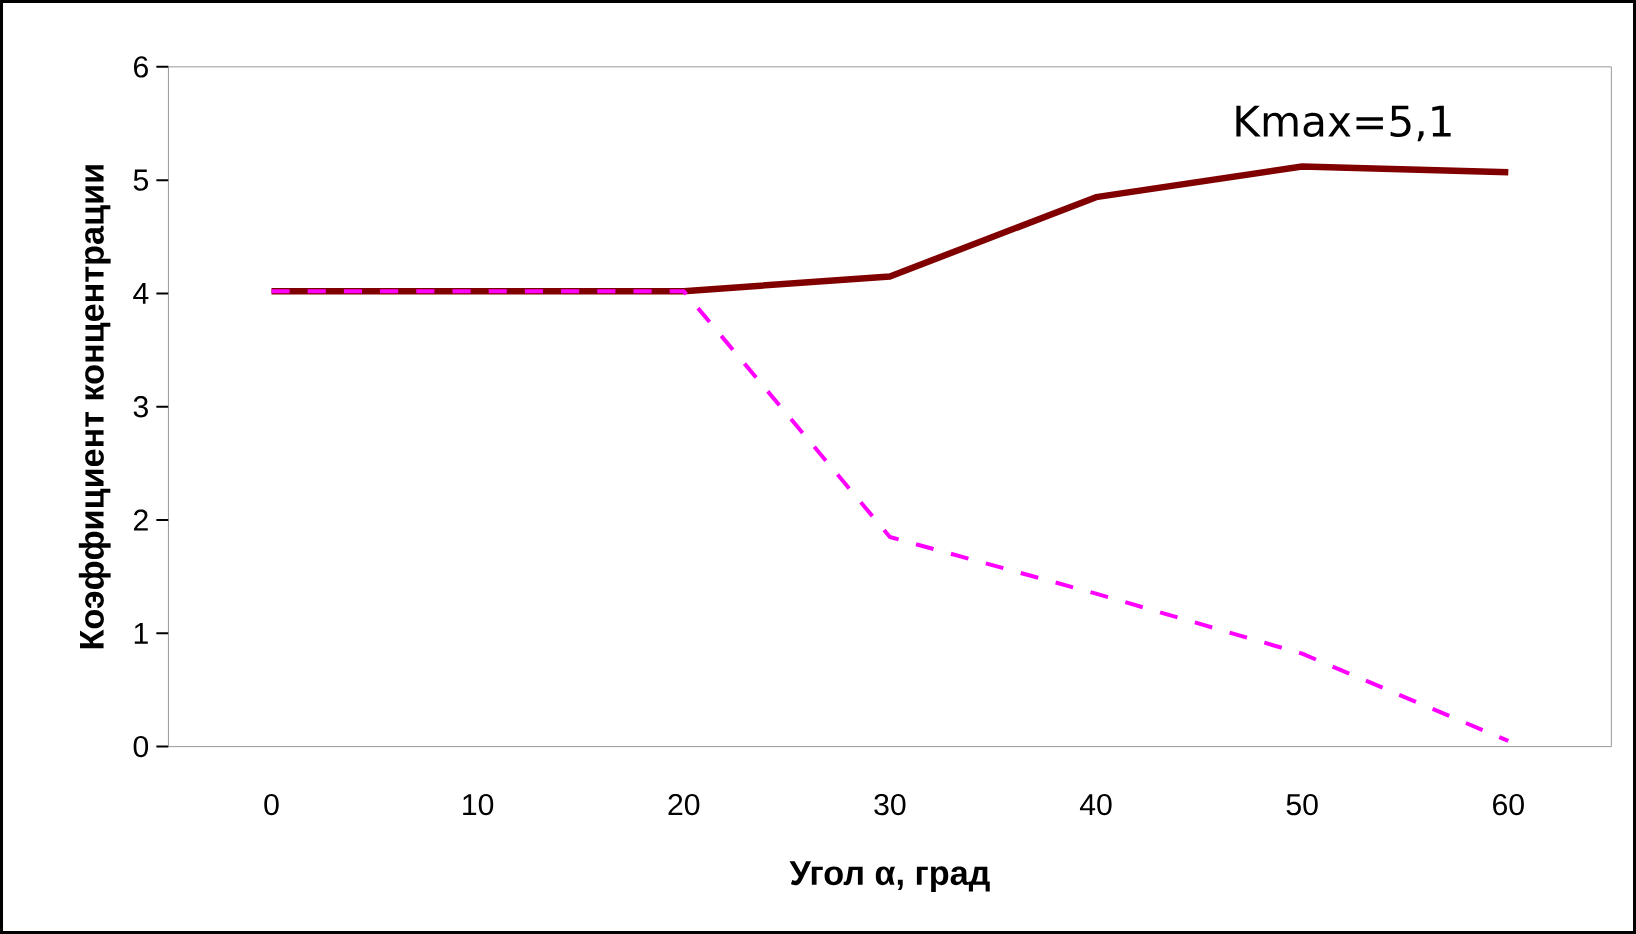  I want to click on x-tick-label: 20, so click(684, 804).